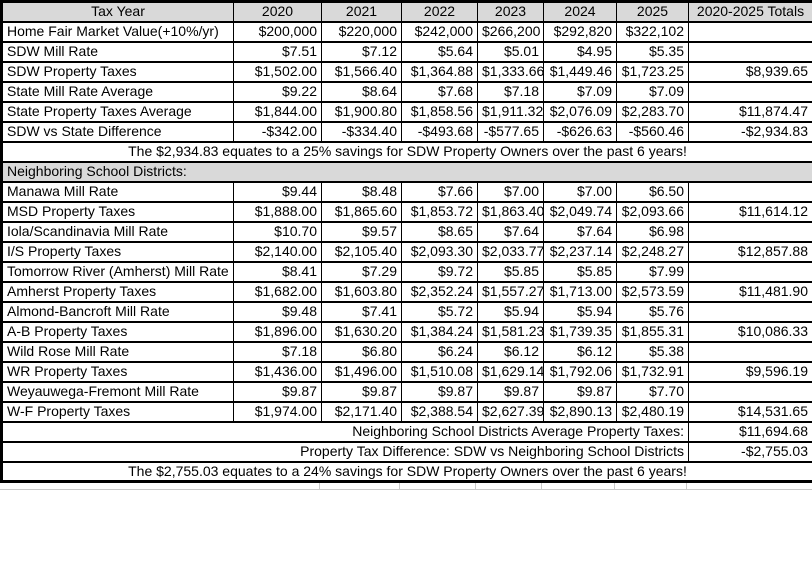 This screenshot has width=812, height=565. What do you see at coordinates (750, 11) in the screenshot?
I see `header-totals: 2020-2025 Totals` at bounding box center [750, 11].